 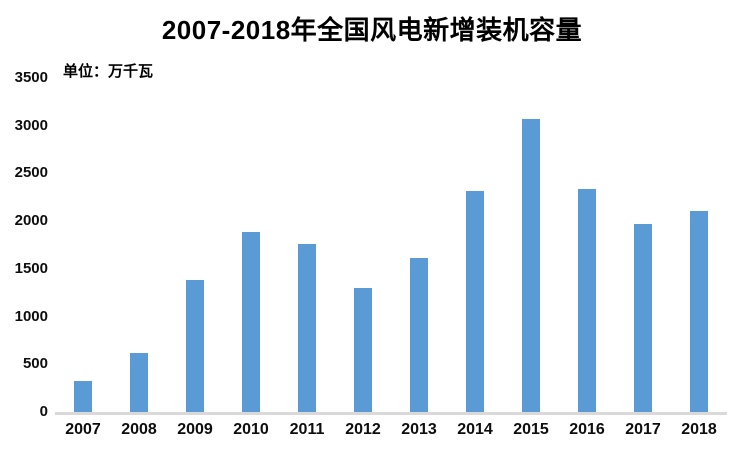 I want to click on chart-title: 2007-2018年全国风电新增装机容量, so click(x=372, y=30).